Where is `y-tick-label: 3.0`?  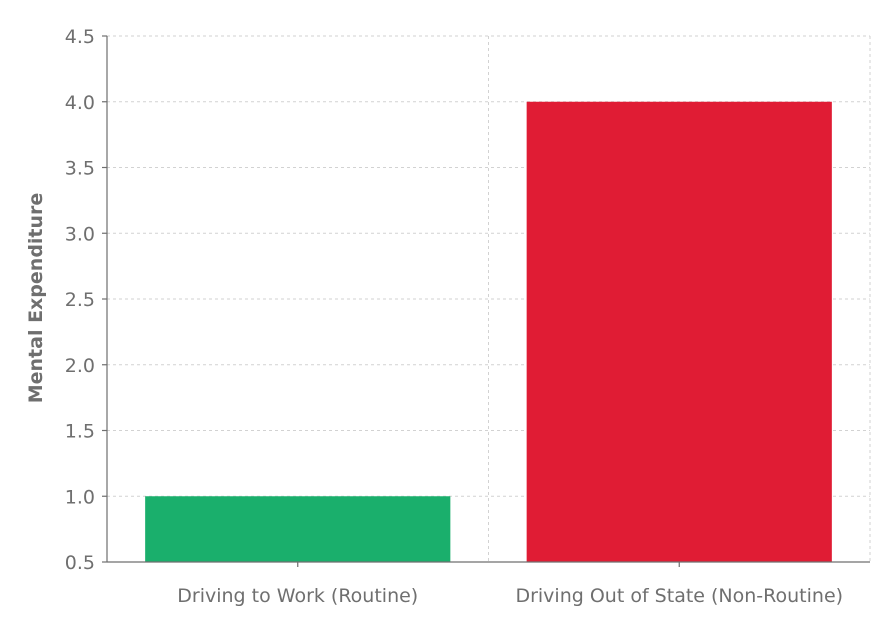 y-tick-label: 3.0 is located at coordinates (80, 234).